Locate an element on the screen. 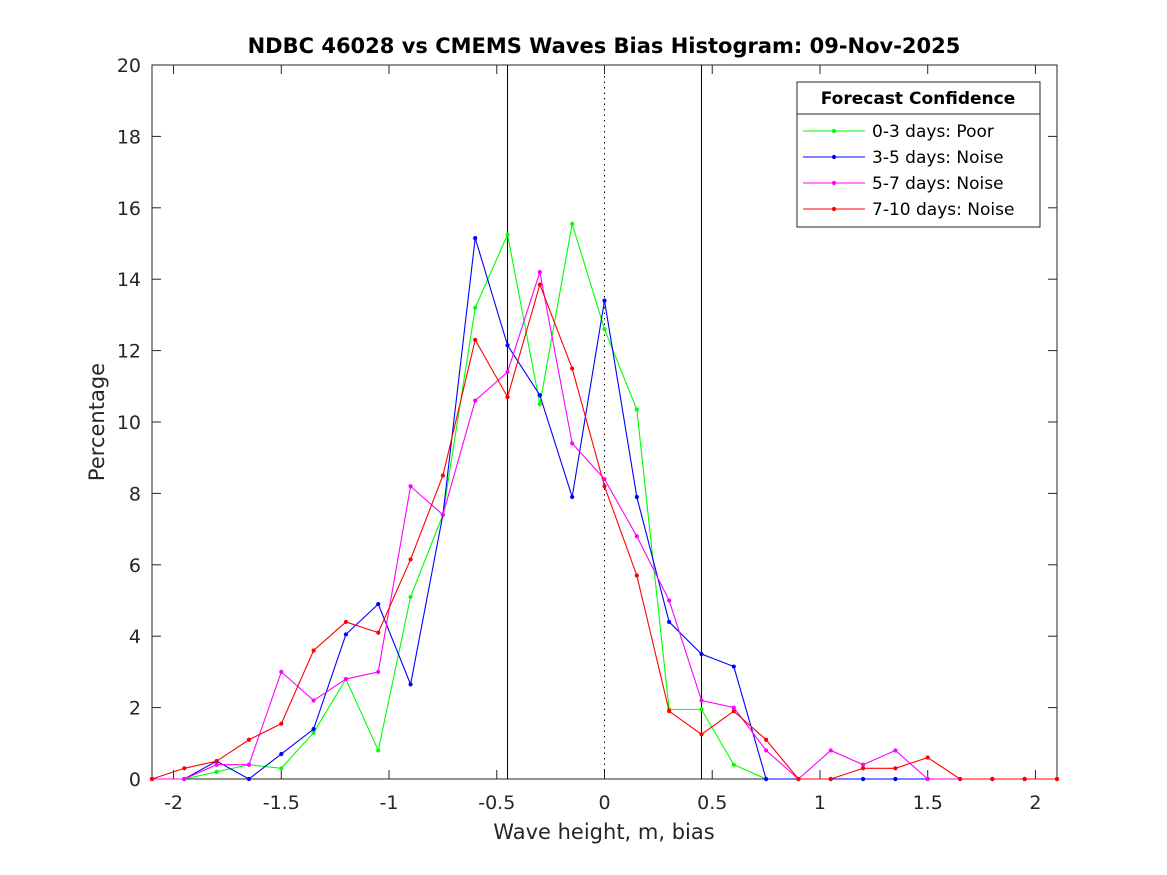  x-tick-label: 2 is located at coordinates (1035, 803).